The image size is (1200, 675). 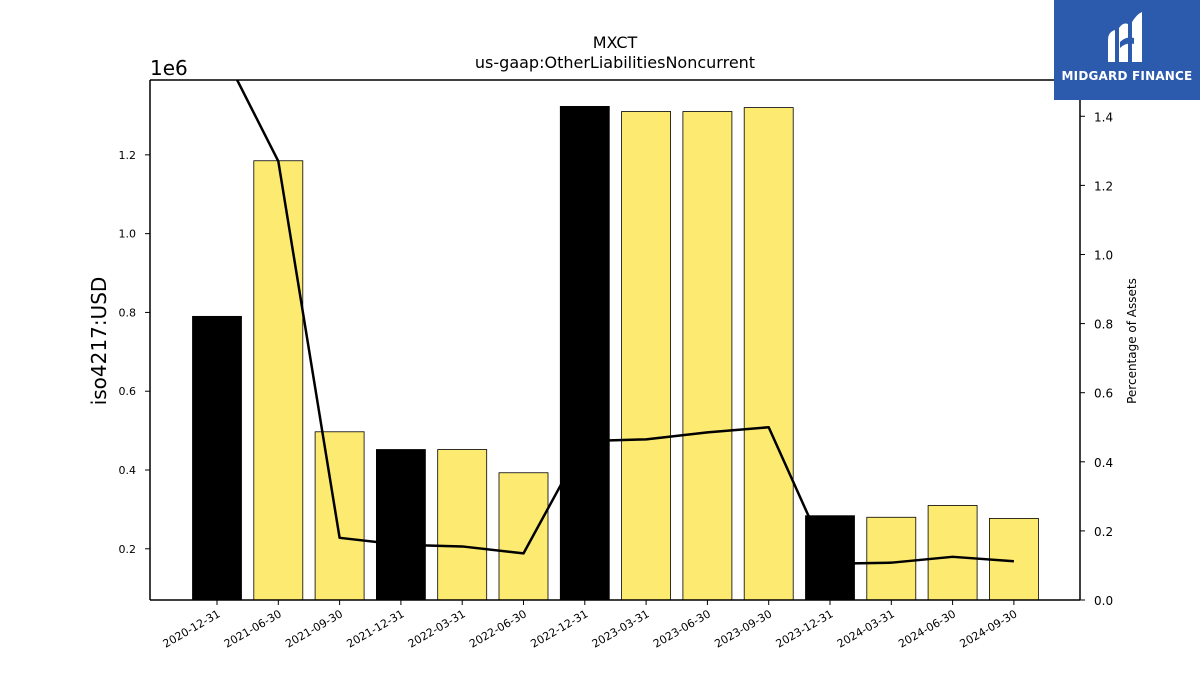 What do you see at coordinates (615, 42) in the screenshot?
I see `chart-title: MXCT` at bounding box center [615, 42].